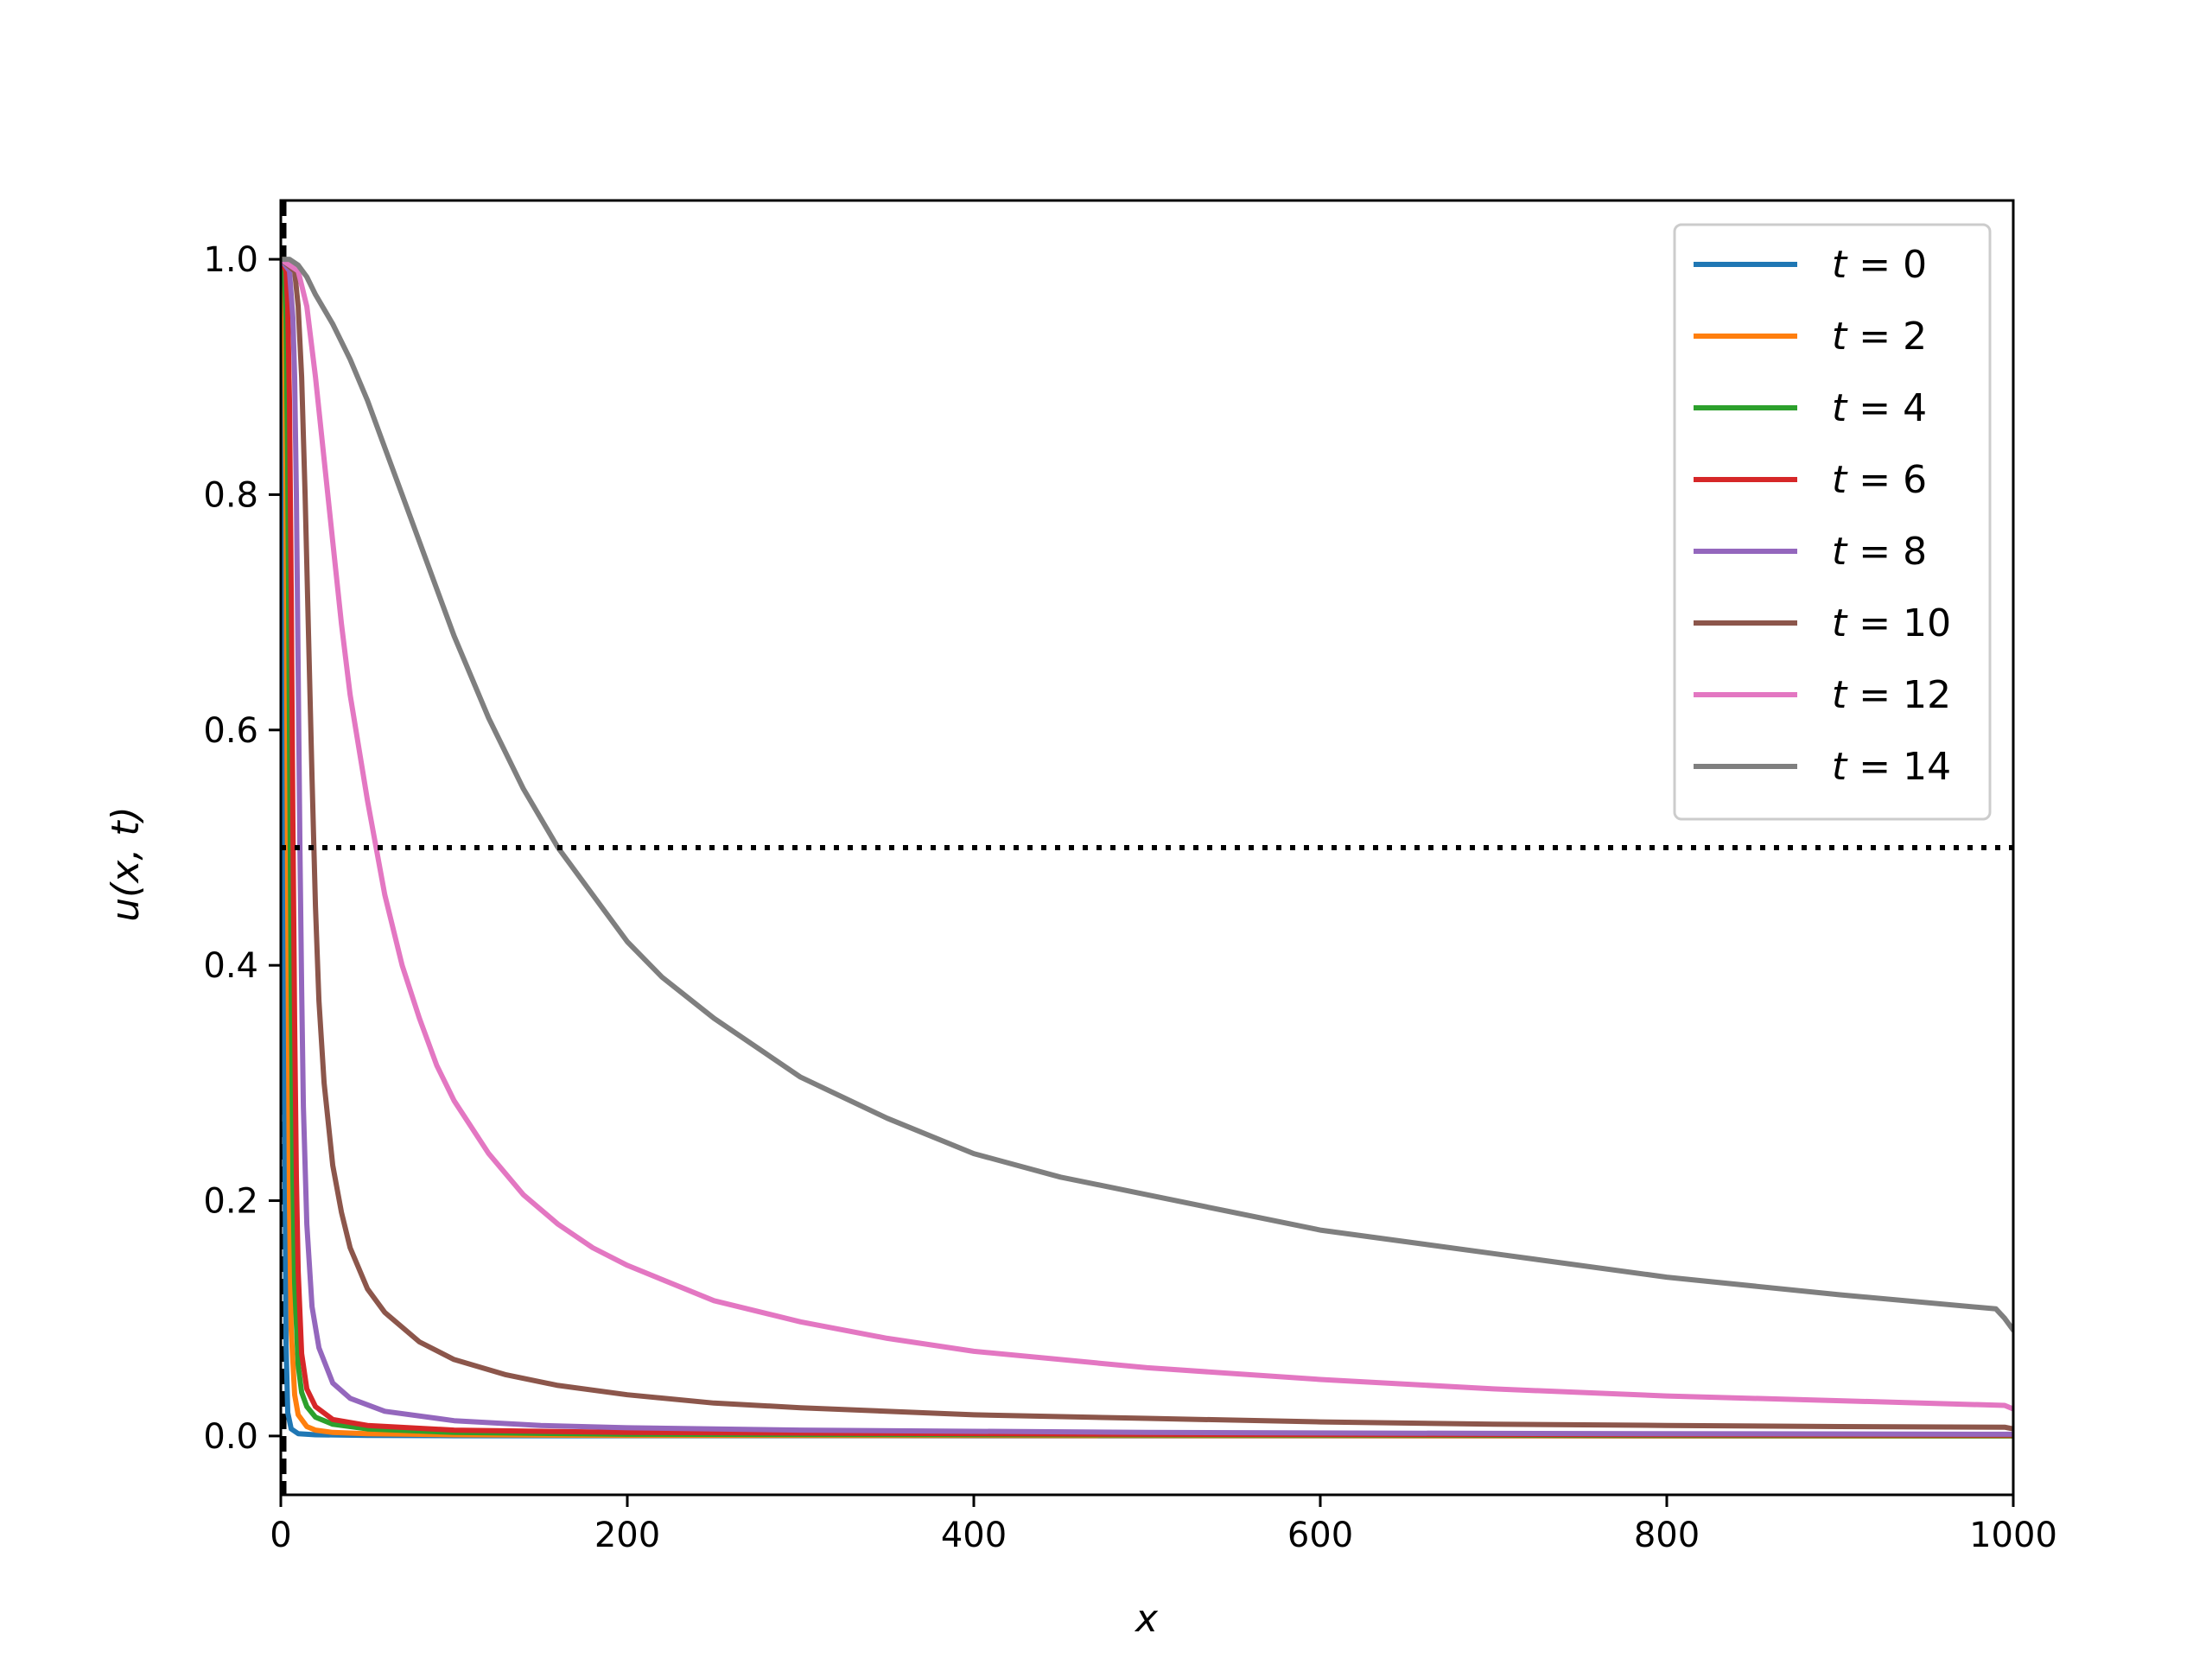  Describe the element at coordinates (231, 495) in the screenshot. I see `y-tick-label: 0.8` at that location.